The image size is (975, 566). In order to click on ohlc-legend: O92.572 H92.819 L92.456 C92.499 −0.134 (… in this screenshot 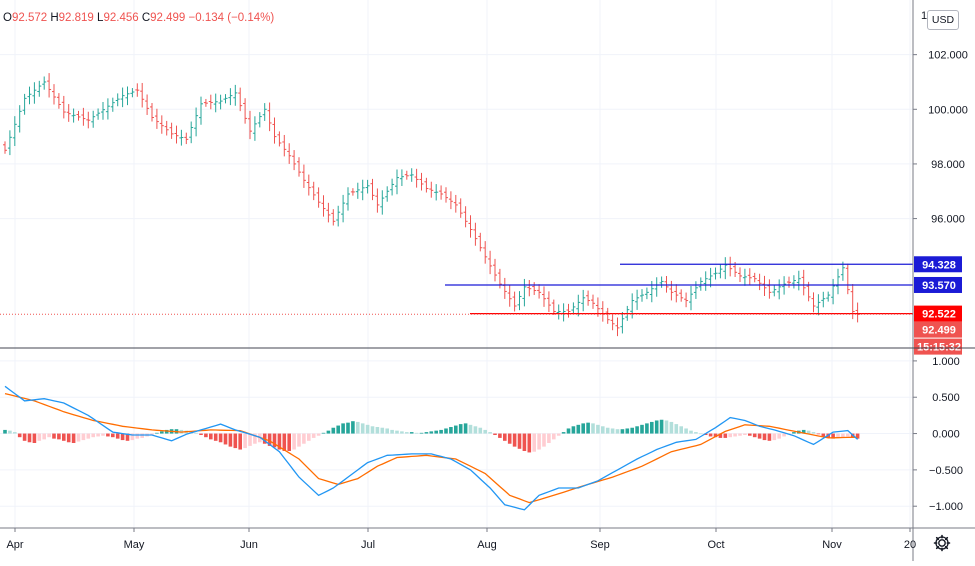, I will do `click(138, 18)`.